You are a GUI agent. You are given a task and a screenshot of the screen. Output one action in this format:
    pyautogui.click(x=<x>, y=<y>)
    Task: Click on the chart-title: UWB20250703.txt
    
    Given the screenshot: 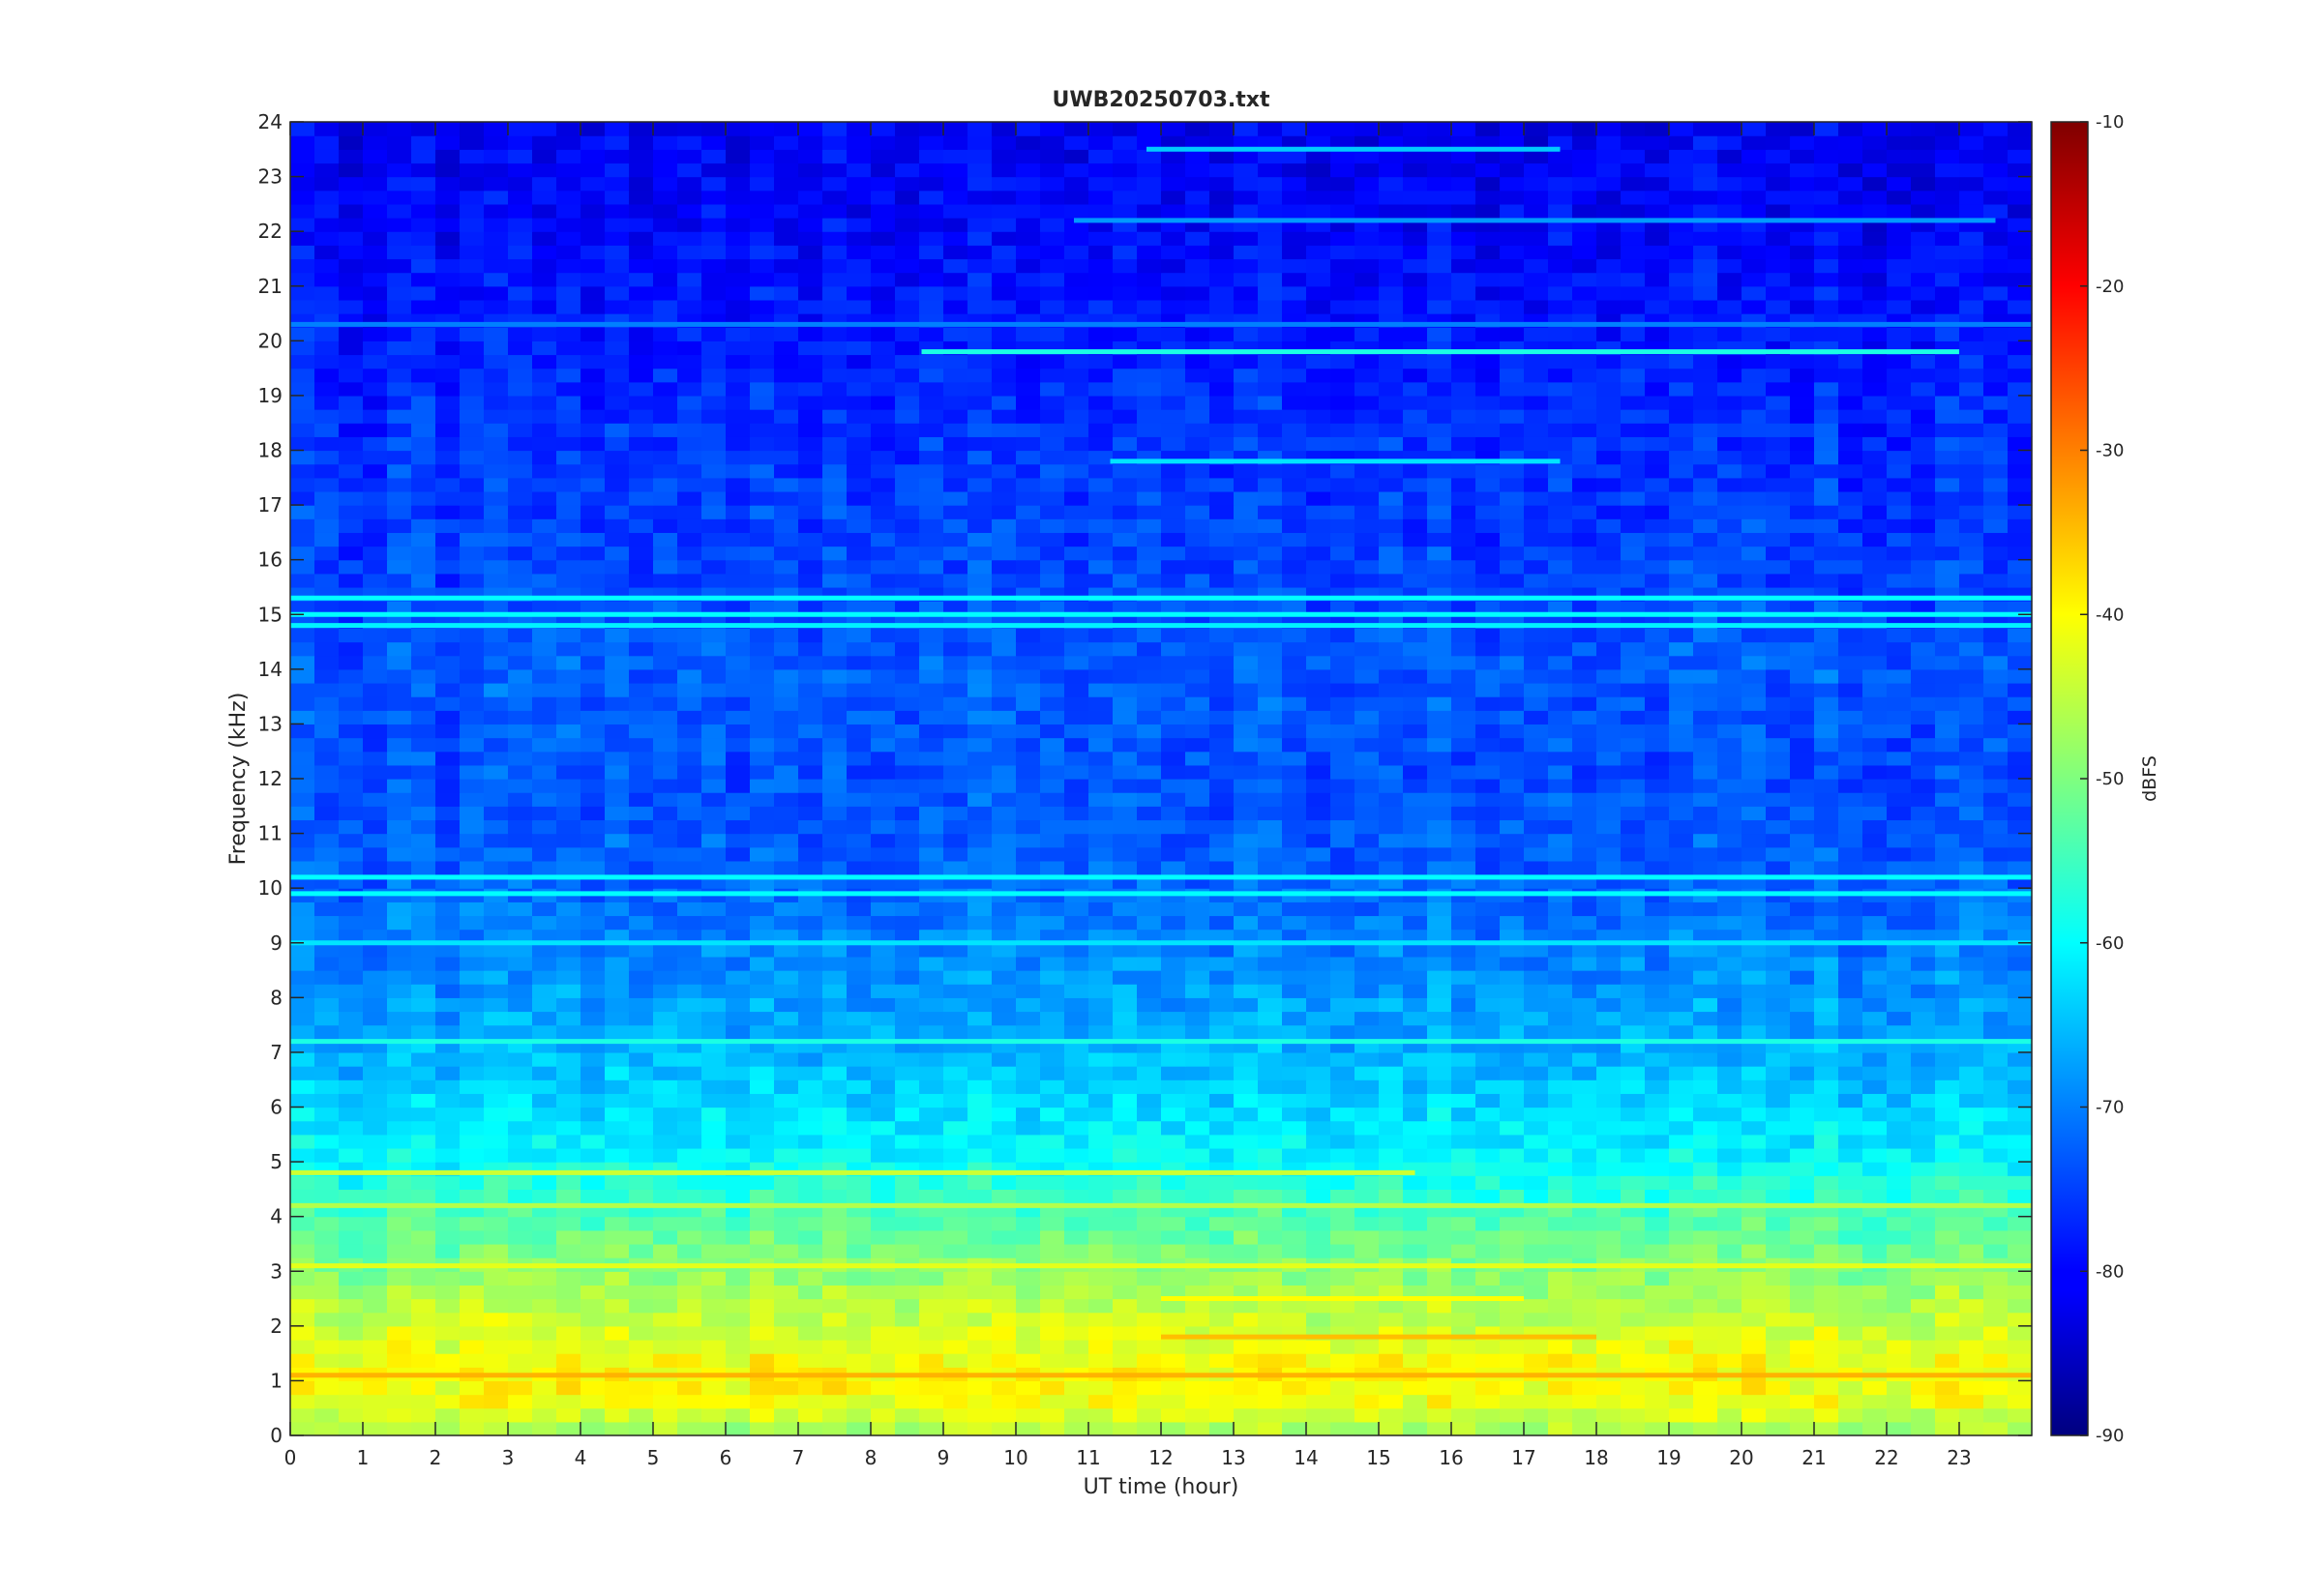 What is the action you would take?
    pyautogui.click(x=1161, y=100)
    